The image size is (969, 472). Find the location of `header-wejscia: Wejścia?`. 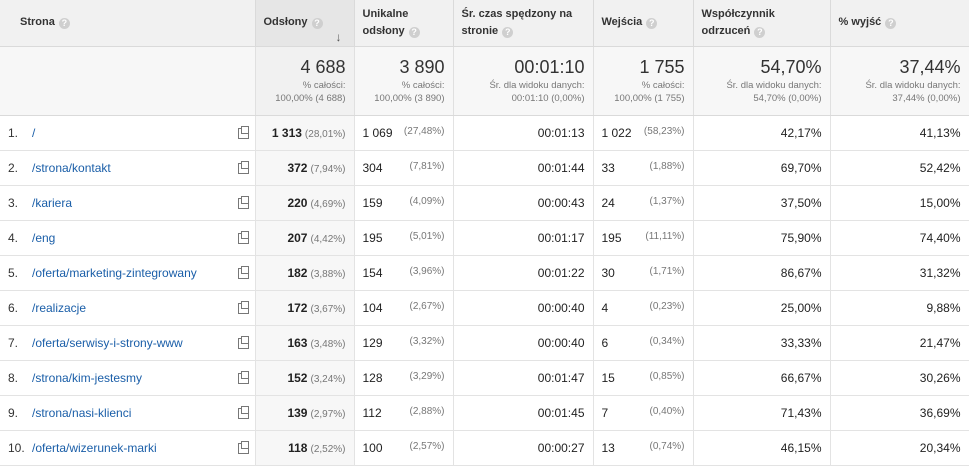

header-wejscia: Wejścia? is located at coordinates (643, 23).